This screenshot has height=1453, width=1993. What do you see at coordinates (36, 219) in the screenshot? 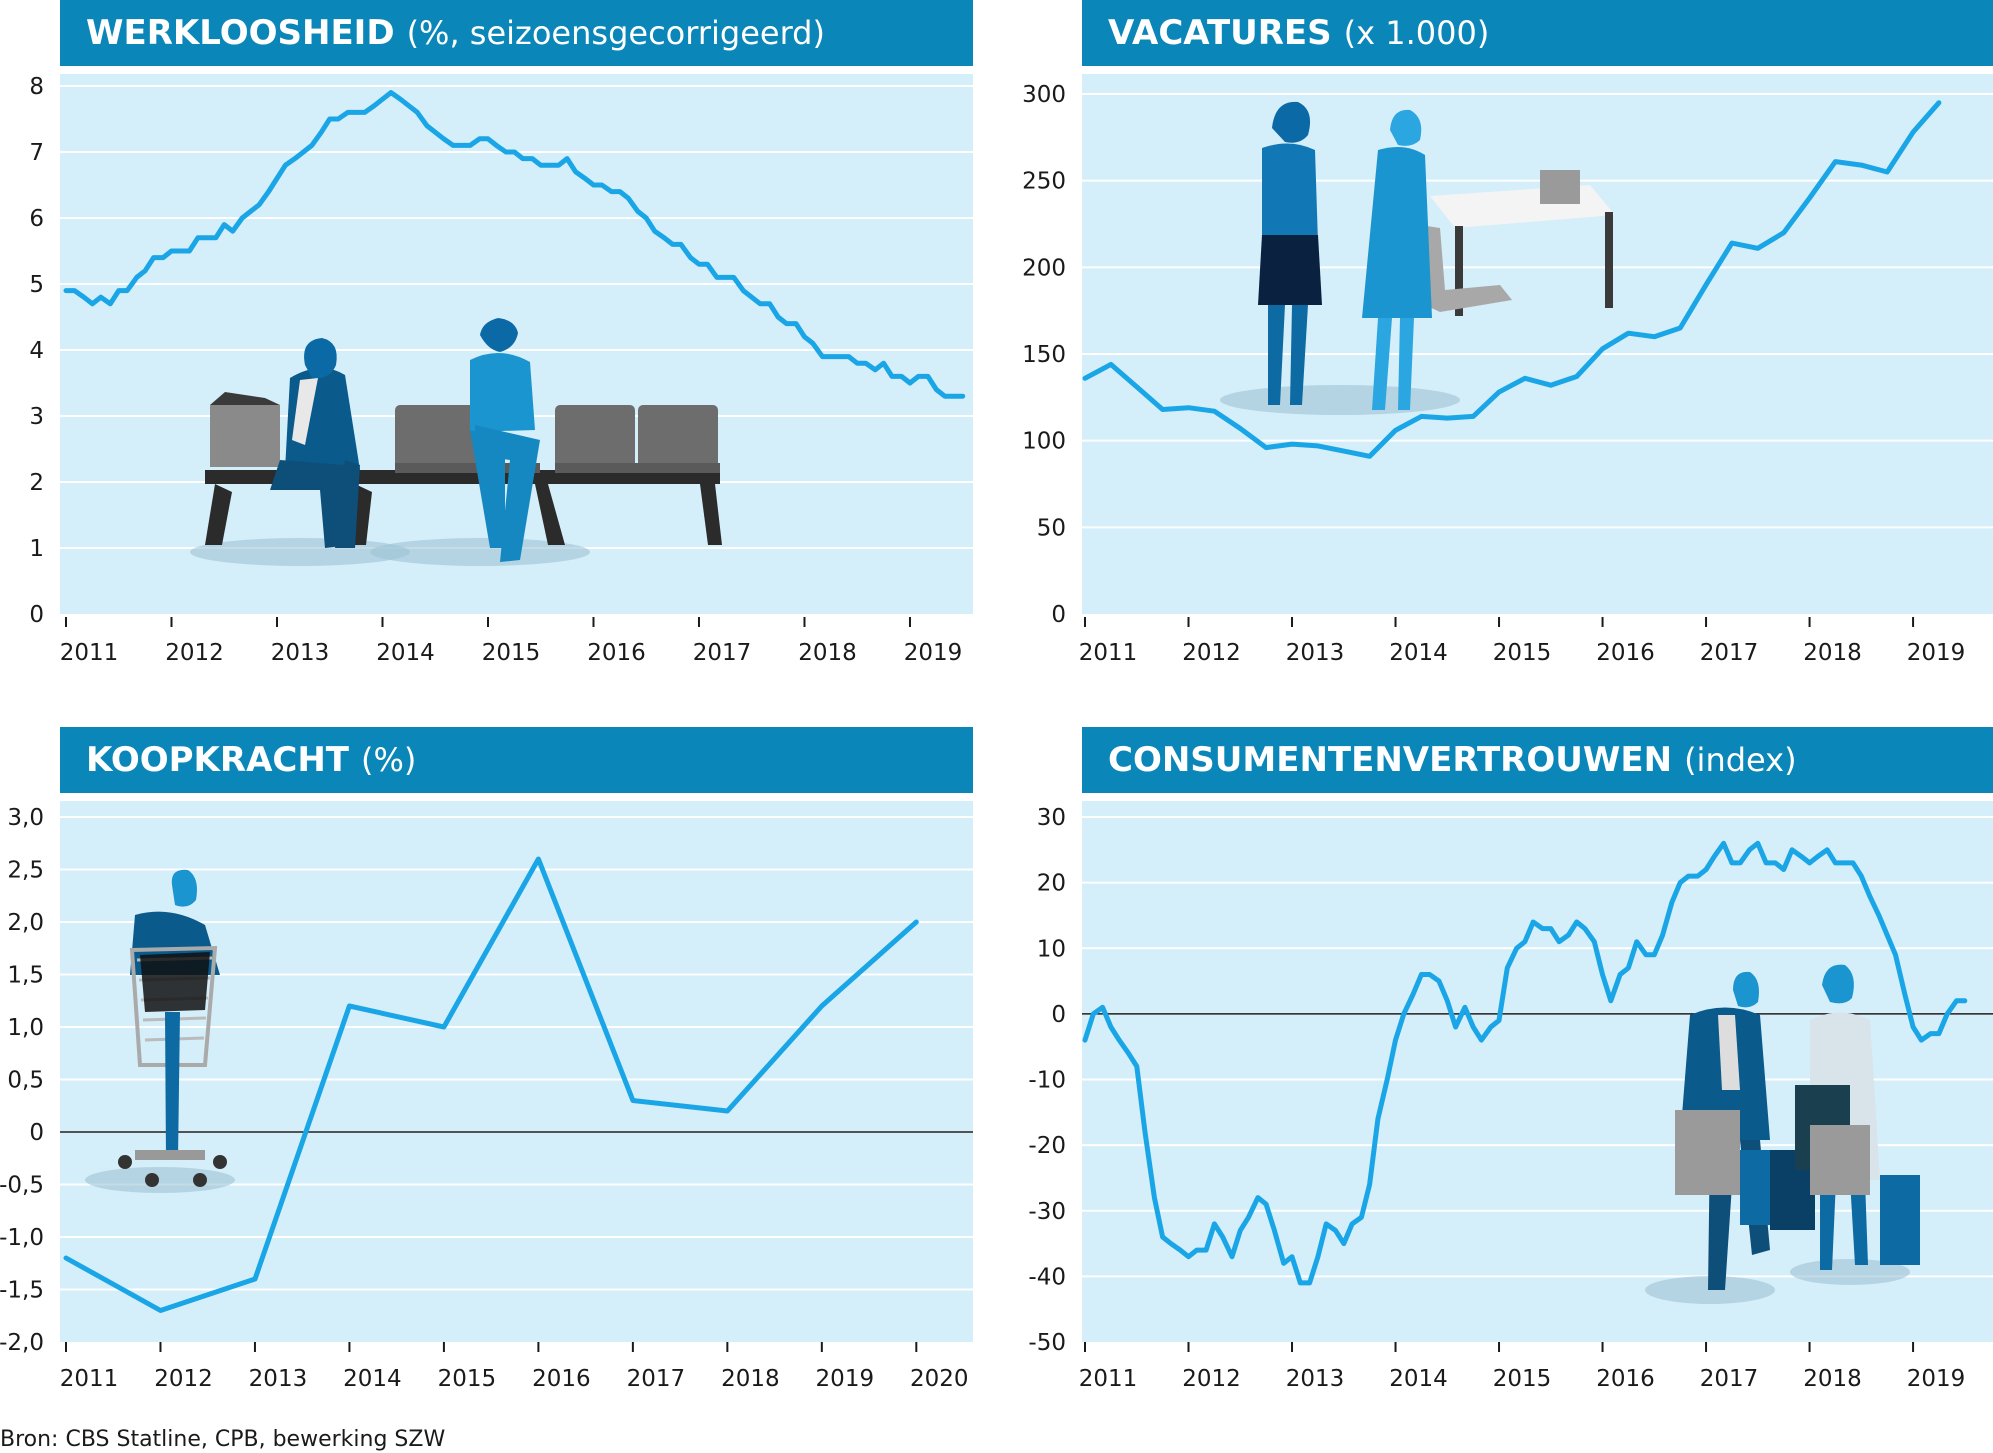
I see `y-tick-label: 6` at bounding box center [36, 219].